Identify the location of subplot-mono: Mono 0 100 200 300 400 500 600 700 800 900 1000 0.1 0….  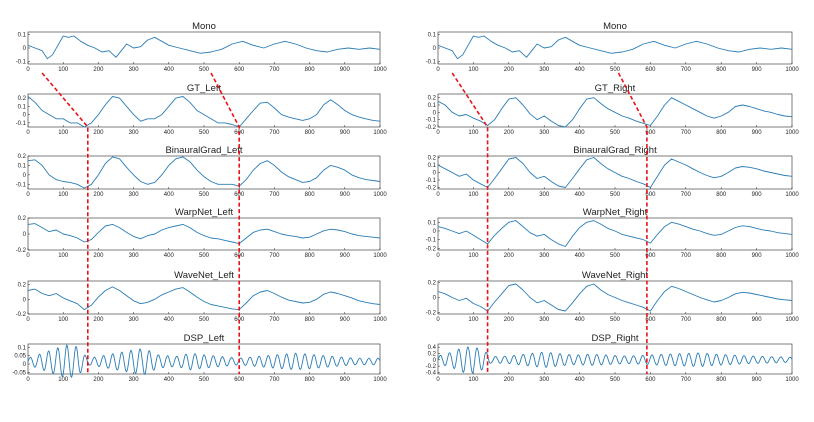
(613, 47).